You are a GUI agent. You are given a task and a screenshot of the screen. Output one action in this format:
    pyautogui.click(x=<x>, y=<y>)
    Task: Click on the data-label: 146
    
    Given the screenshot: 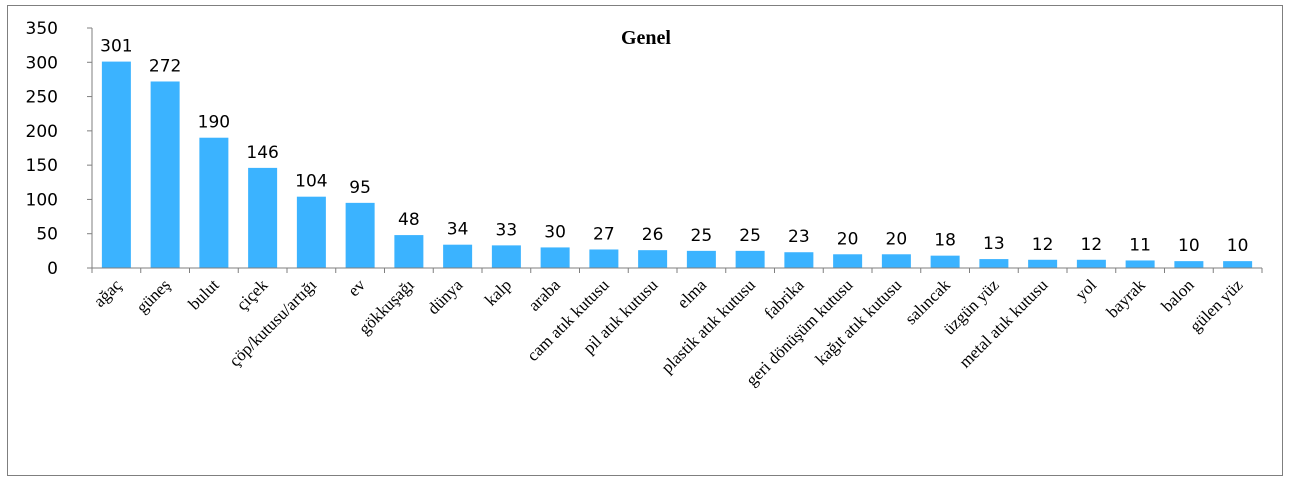 What is the action you would take?
    pyautogui.click(x=262, y=153)
    